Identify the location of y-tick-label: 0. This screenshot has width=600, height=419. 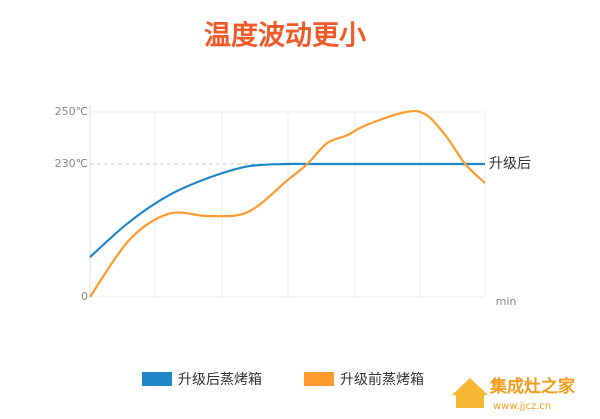
(84, 296).